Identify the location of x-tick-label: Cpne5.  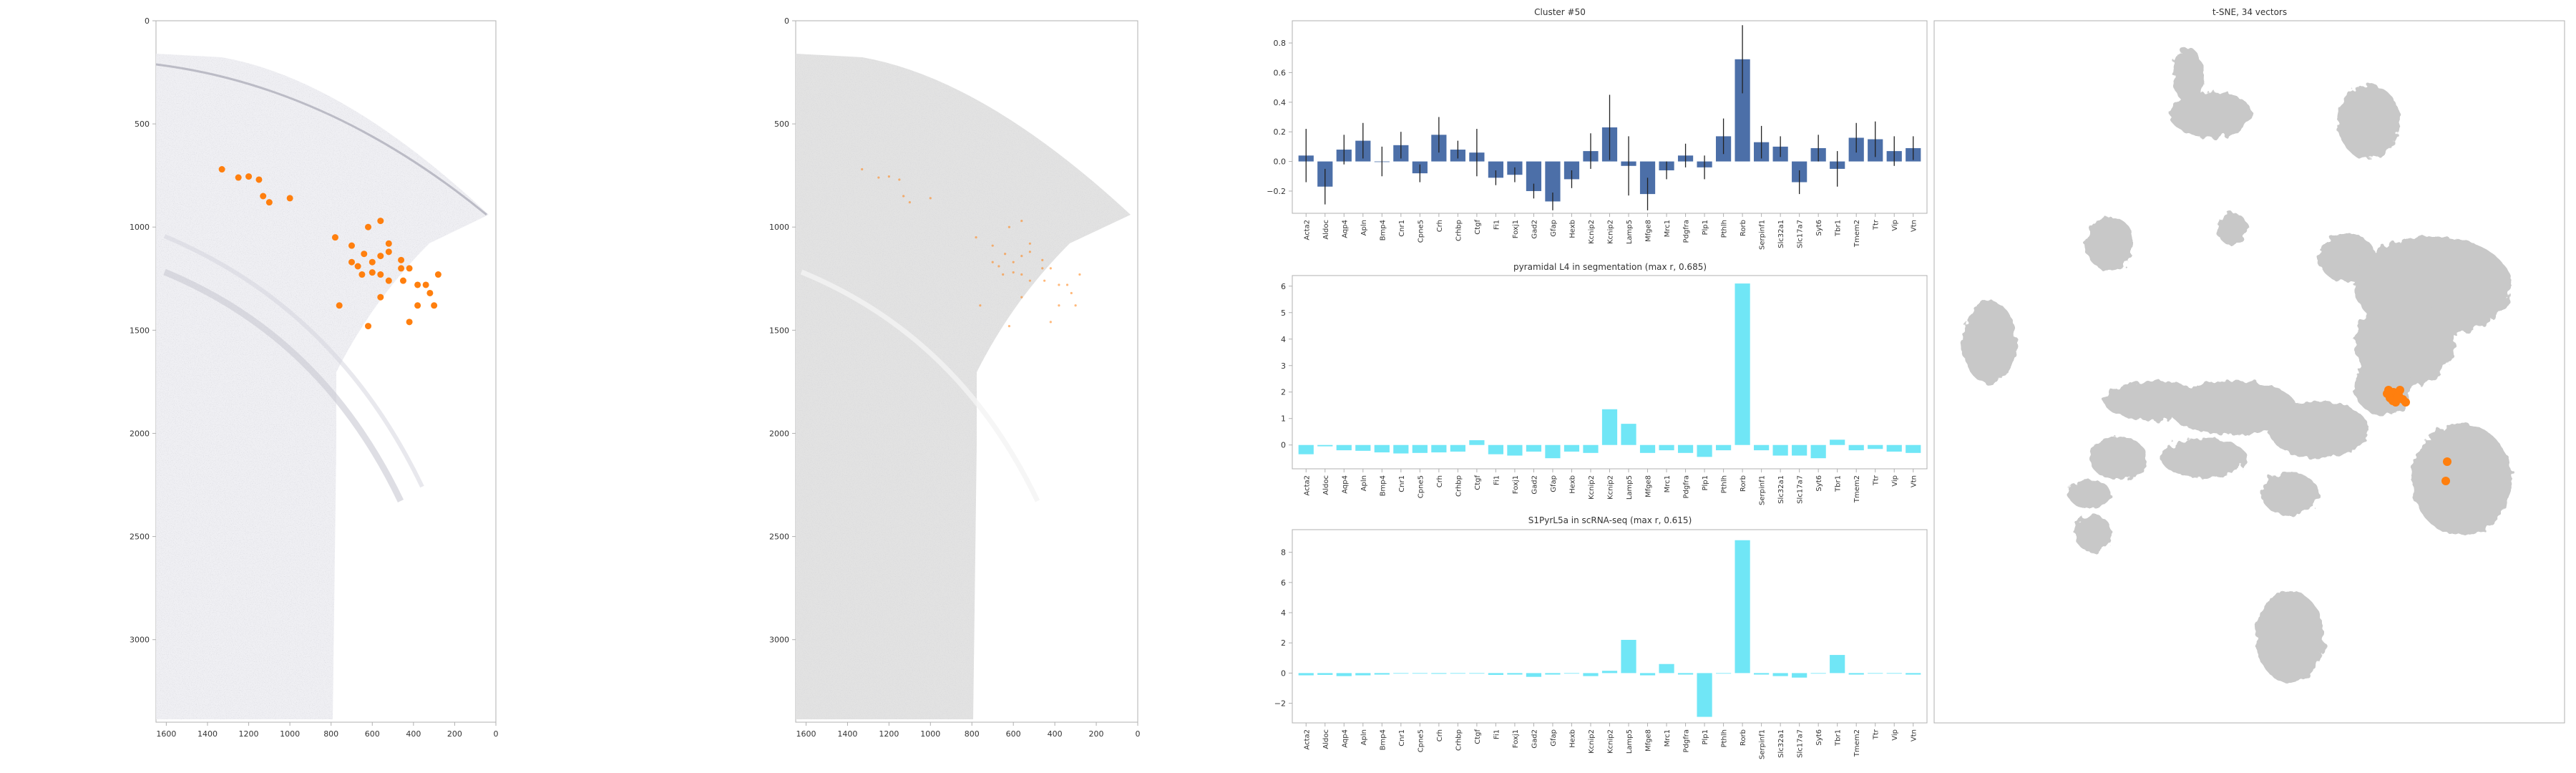
(1421, 740).